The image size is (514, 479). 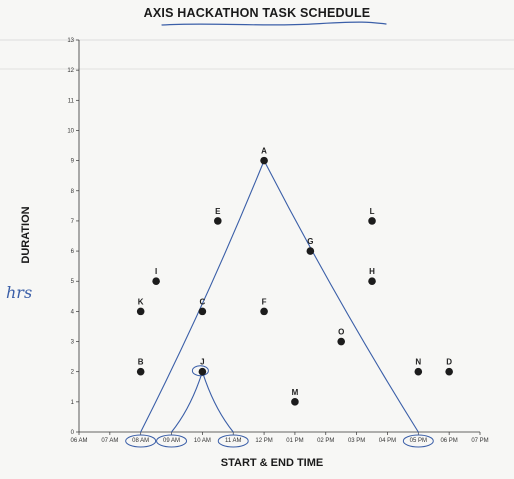 What do you see at coordinates (141, 301) in the screenshot?
I see `point-label-k: K` at bounding box center [141, 301].